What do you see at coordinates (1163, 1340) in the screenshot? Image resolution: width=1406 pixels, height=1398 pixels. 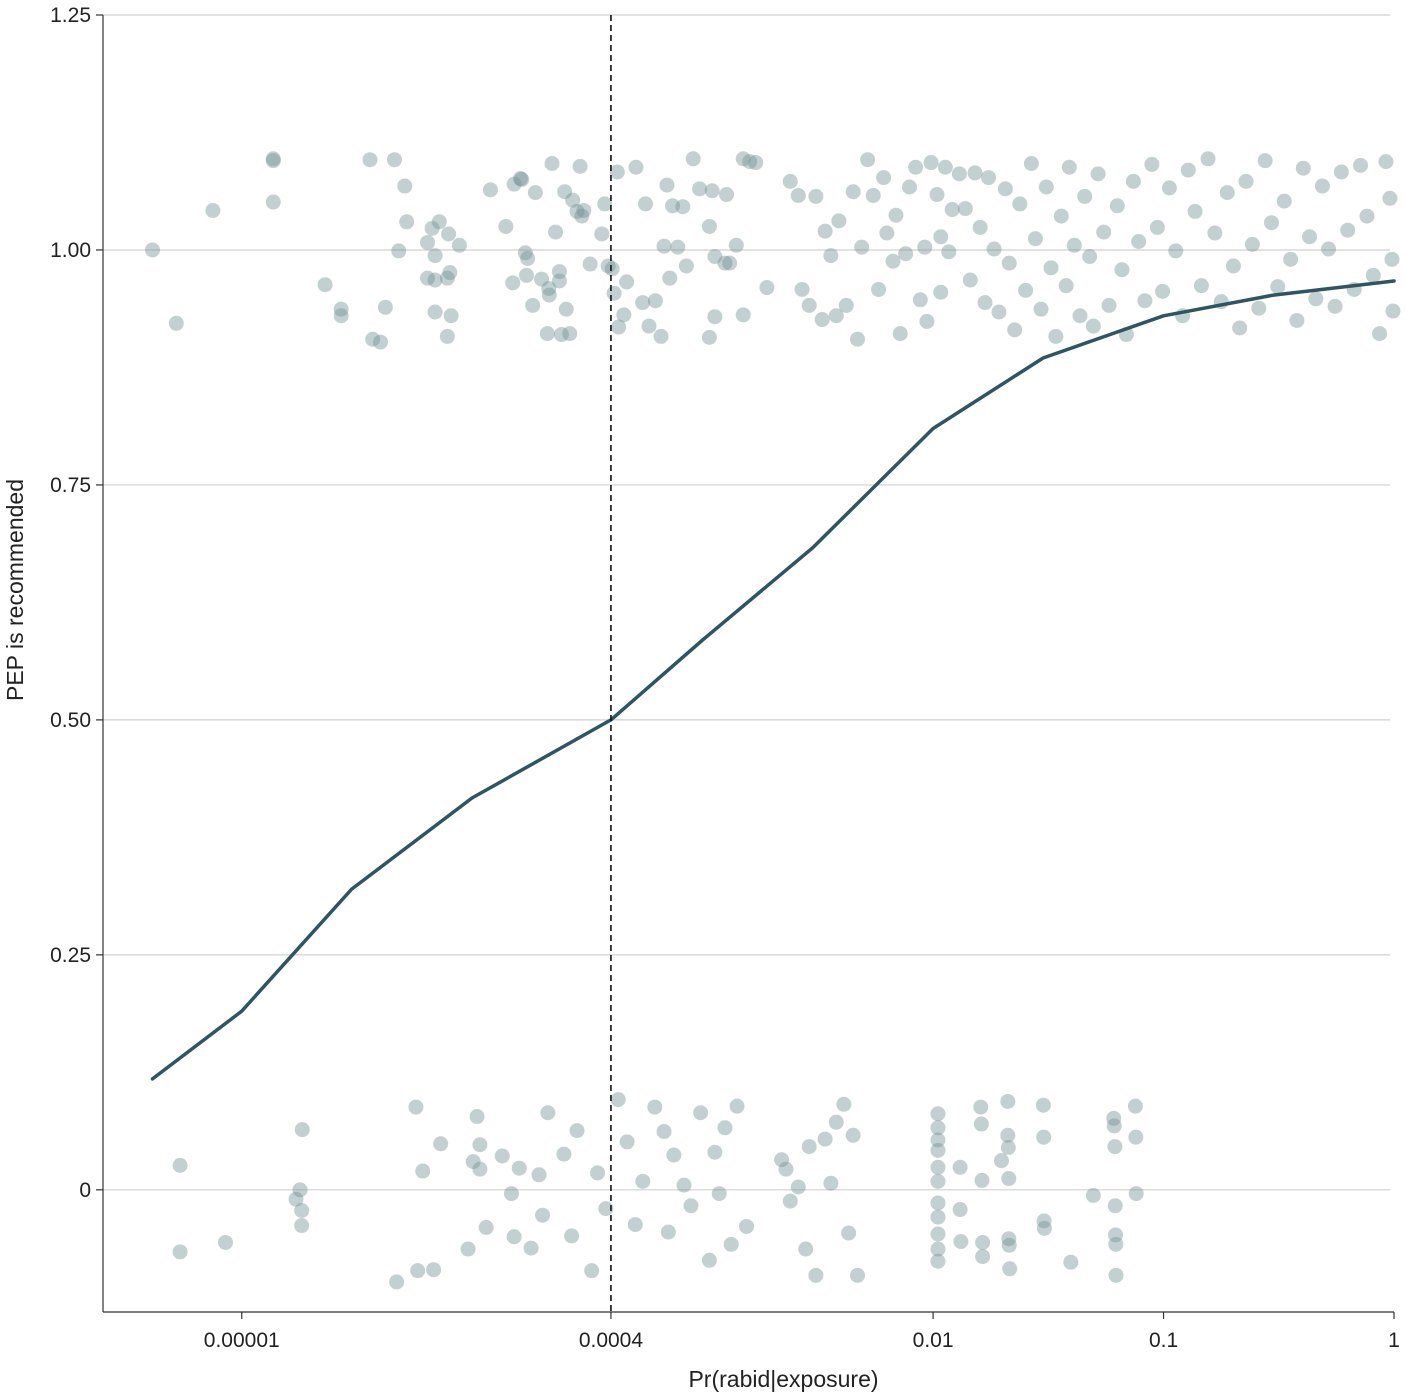 I see `x-tick-label: 0.1` at bounding box center [1163, 1340].